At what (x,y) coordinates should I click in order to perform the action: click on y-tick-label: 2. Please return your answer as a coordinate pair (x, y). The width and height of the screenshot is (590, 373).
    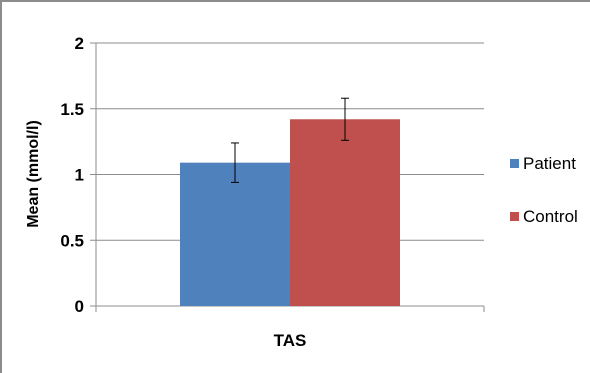
    Looking at the image, I should click on (79, 43).